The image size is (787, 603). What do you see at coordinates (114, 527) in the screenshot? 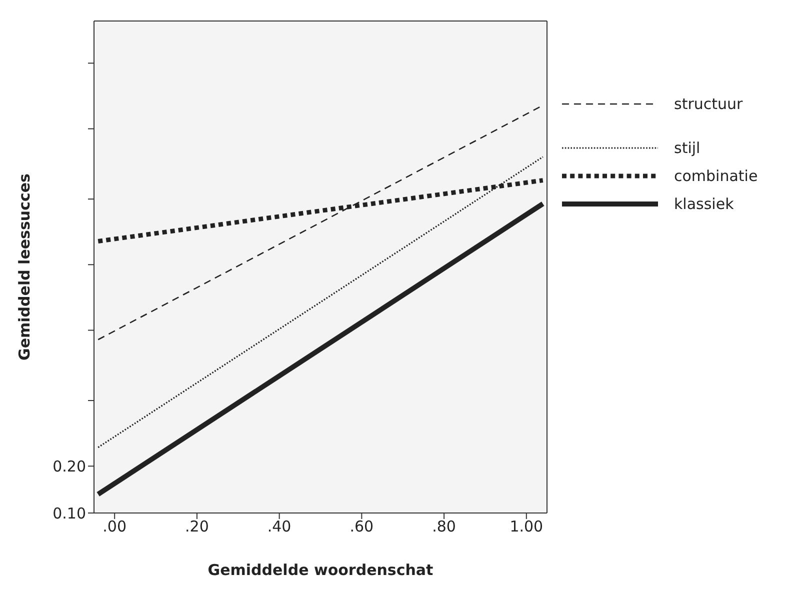
I see `x-tick-label: .00` at bounding box center [114, 527].